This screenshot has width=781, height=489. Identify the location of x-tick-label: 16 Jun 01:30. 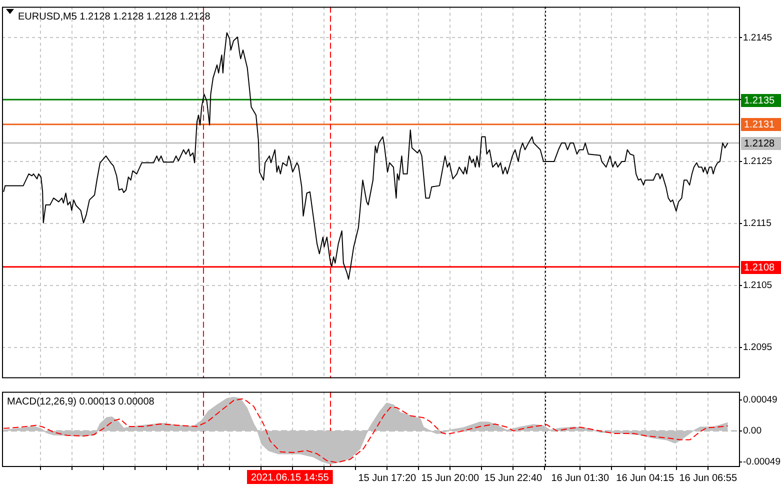
(580, 478).